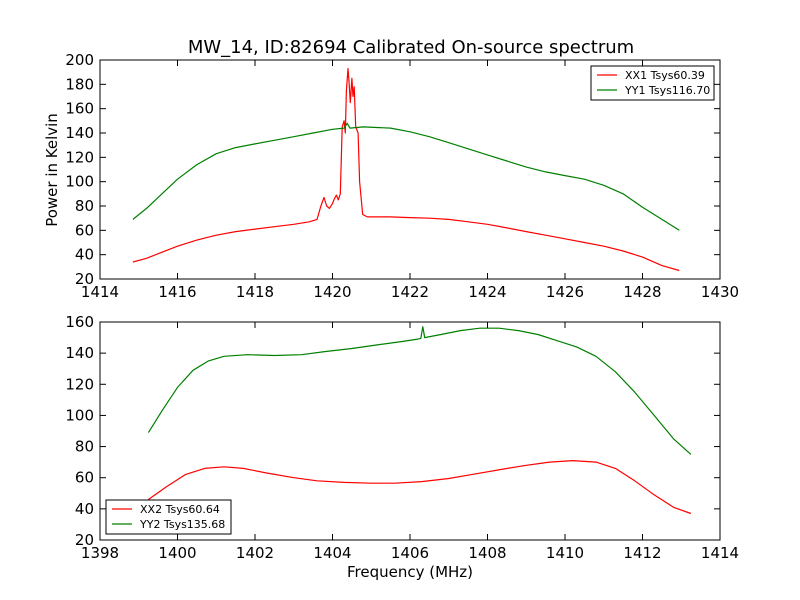 Image resolution: width=800 pixels, height=600 pixels. Describe the element at coordinates (667, 90) in the screenshot. I see `legend-label: YY1 Tsys116.70` at that location.